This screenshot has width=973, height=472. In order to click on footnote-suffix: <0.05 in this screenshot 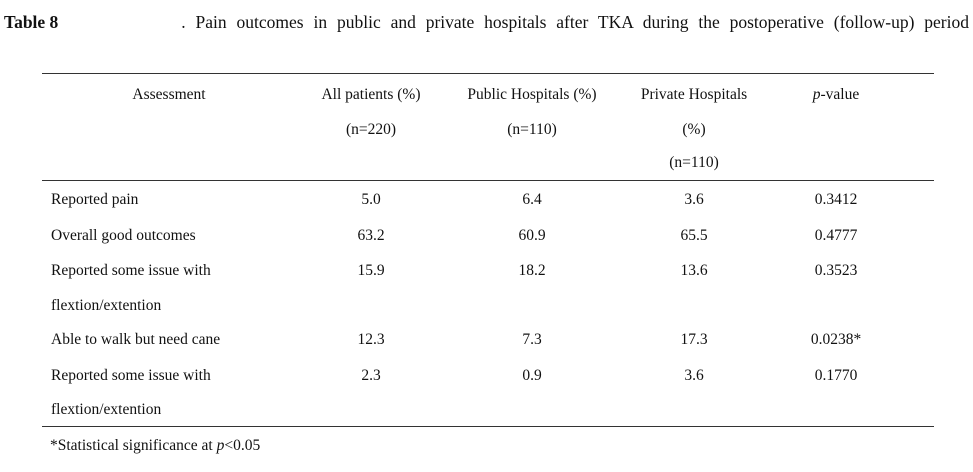, I will do `click(242, 445)`.